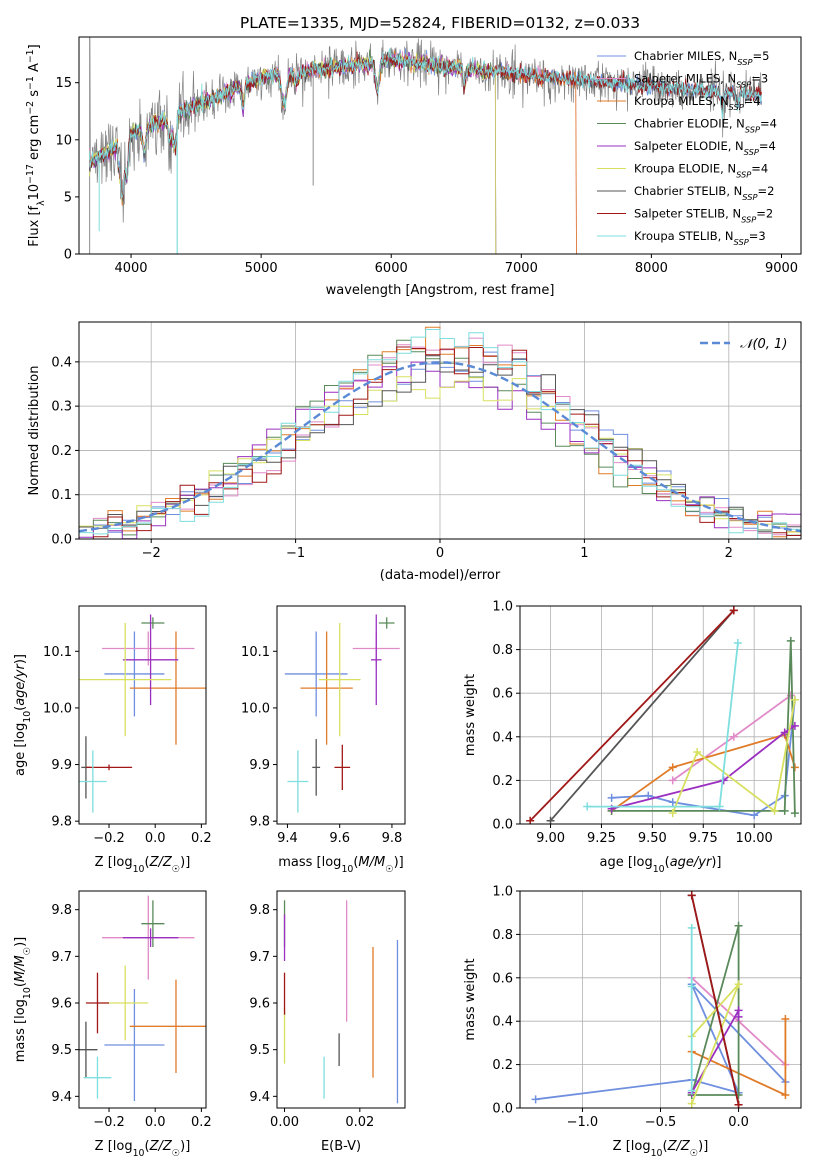 The width and height of the screenshot is (819, 1170). Describe the element at coordinates (259, 822) in the screenshot. I see `y-tick-label: 9.8` at that location.